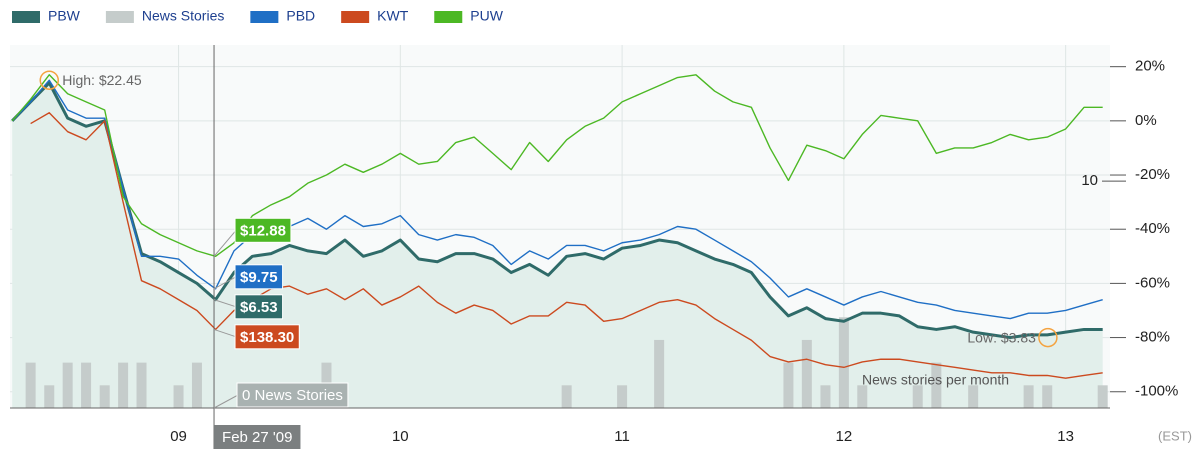  Describe the element at coordinates (1152, 282) in the screenshot. I see `y-tick-label: -60%` at that location.